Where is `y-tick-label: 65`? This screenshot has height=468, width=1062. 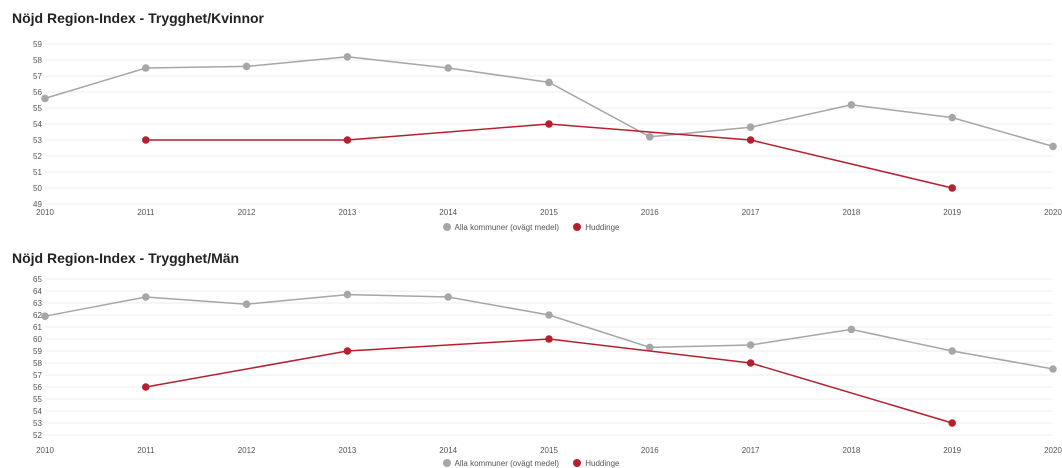 y-tick-label: 65 is located at coordinates (37, 279).